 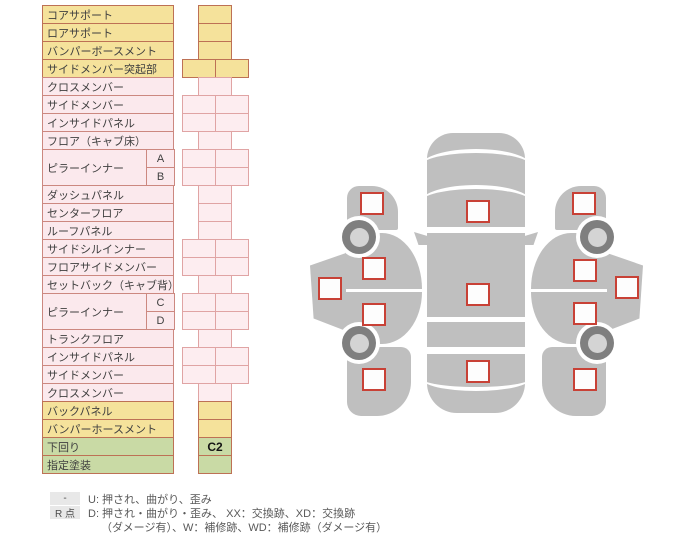 What do you see at coordinates (478, 211) in the screenshot?
I see `damage-marker-hood` at bounding box center [478, 211].